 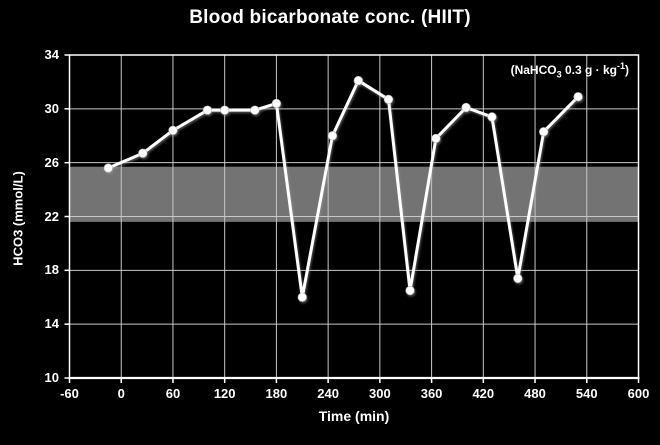 I want to click on x-tick-label: 300, so click(x=380, y=393).